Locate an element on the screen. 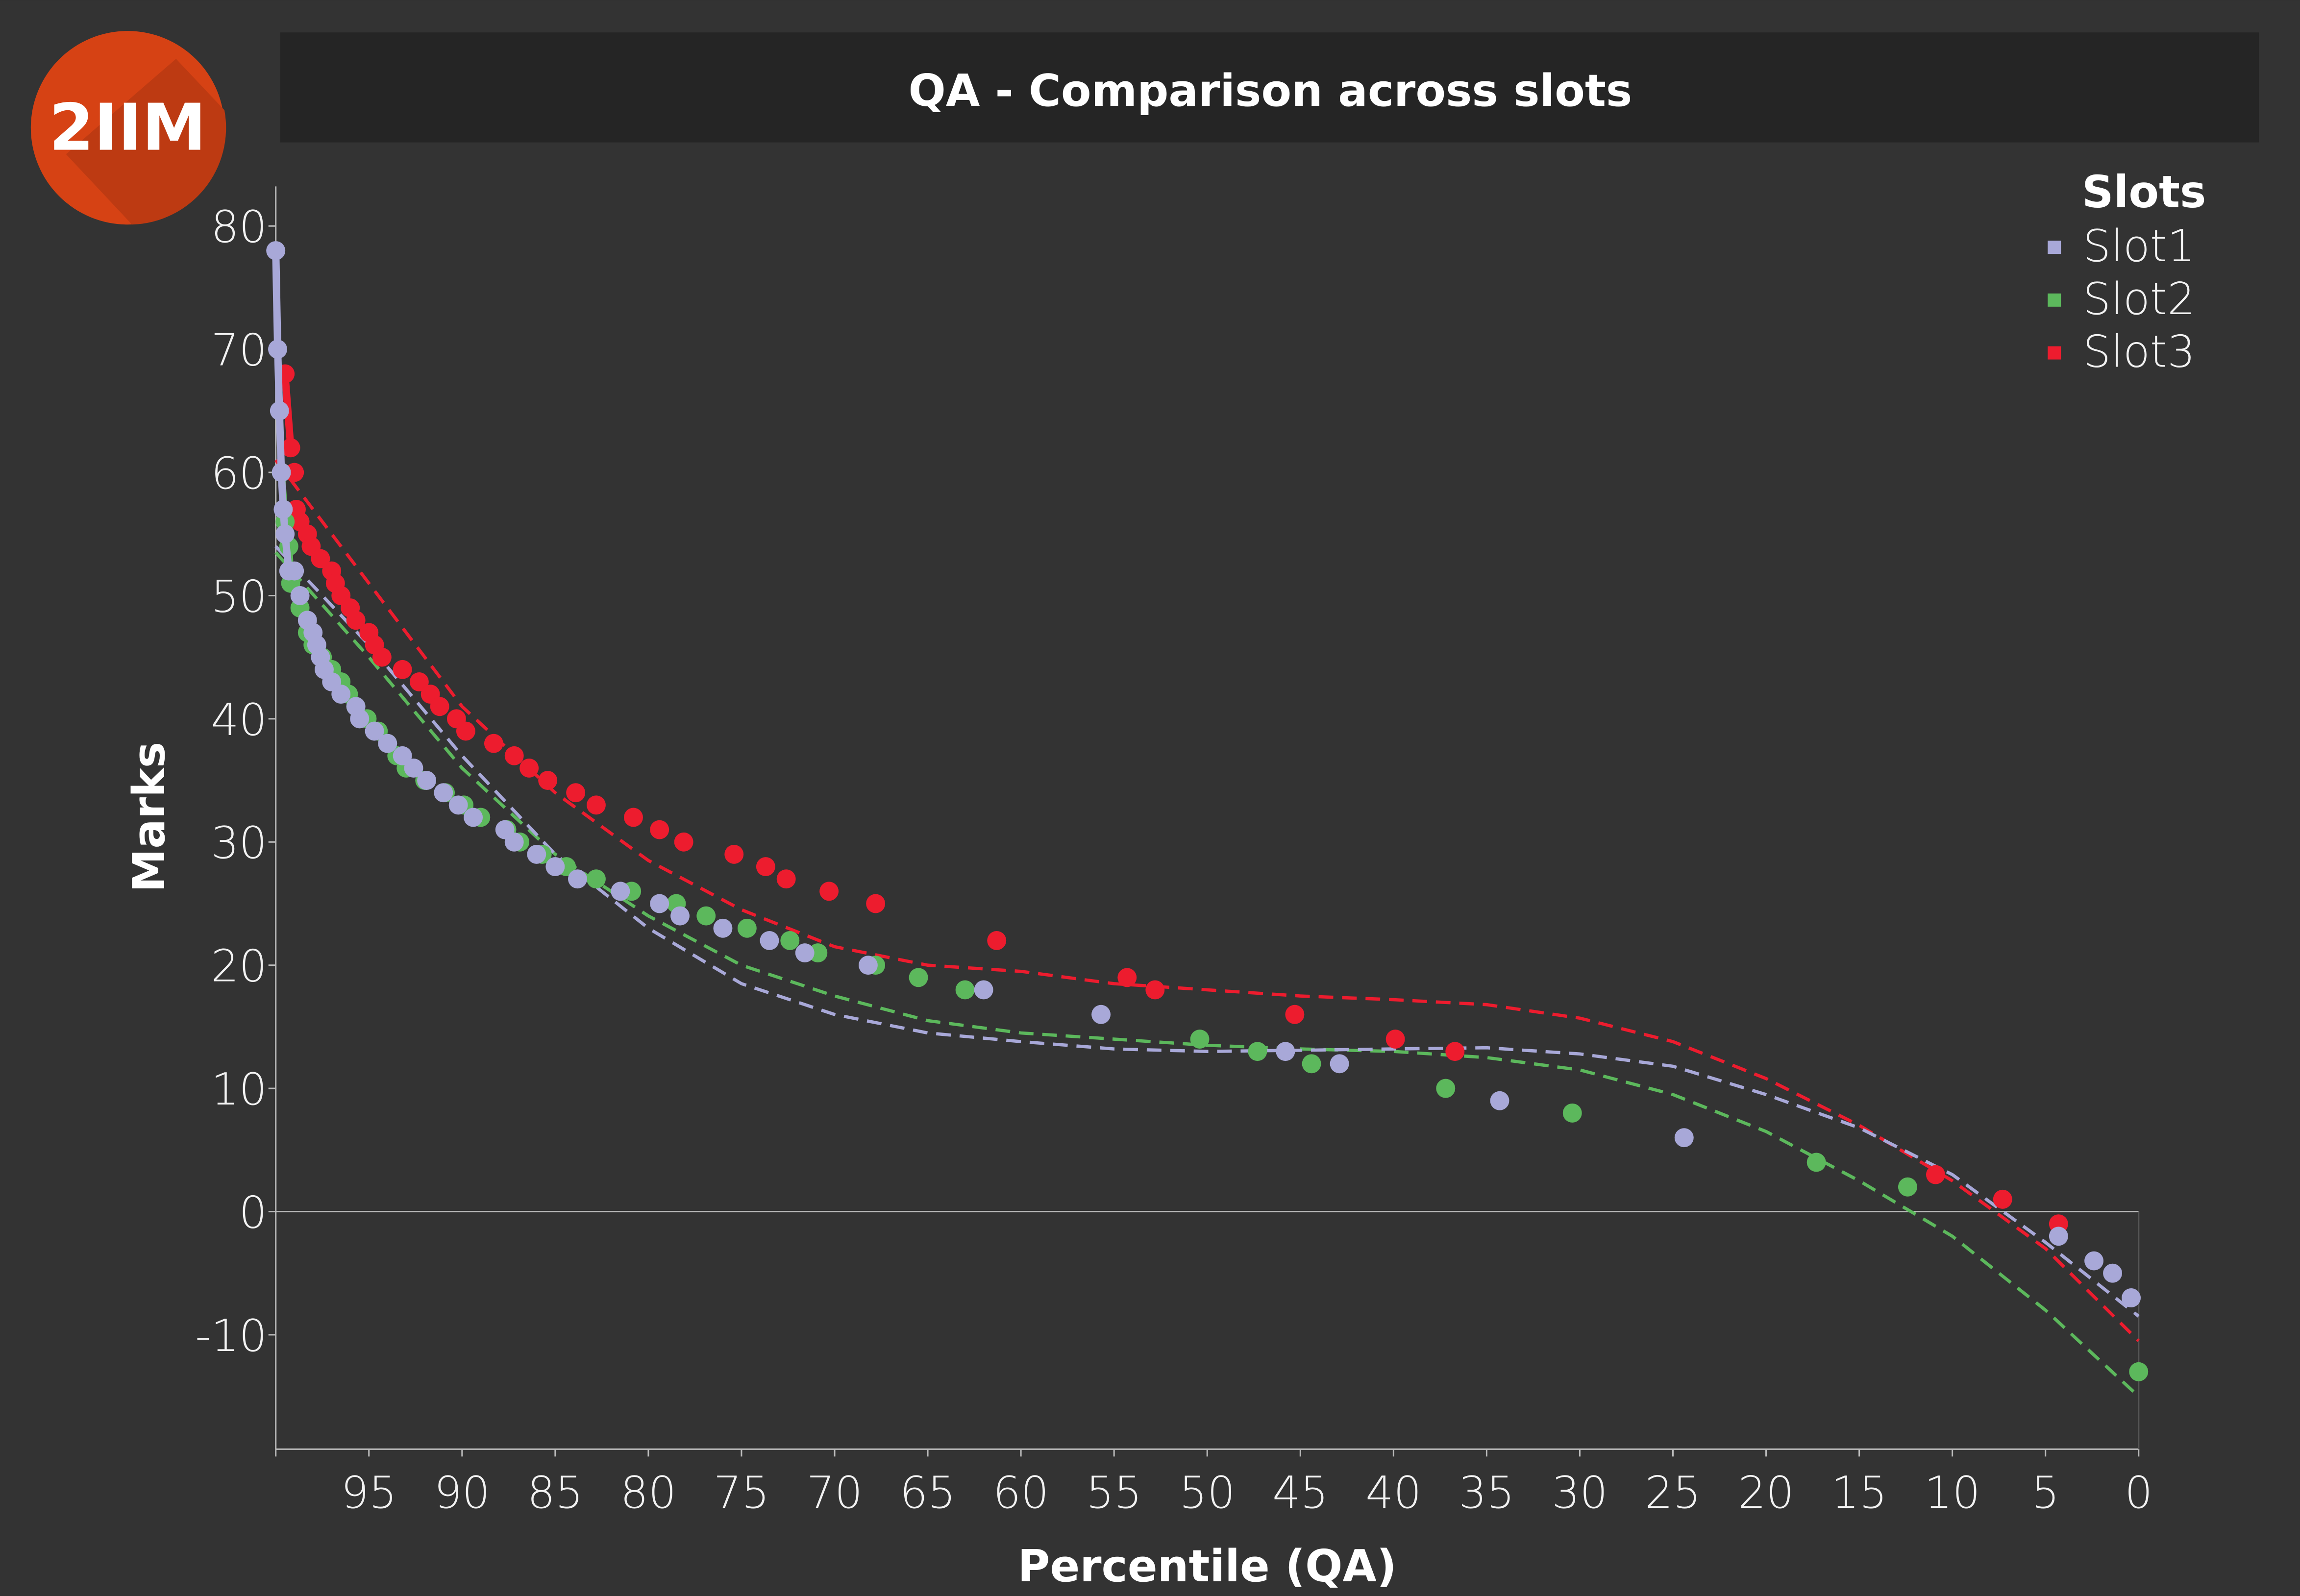 The height and width of the screenshot is (1596, 2300). x-tick-label: 95 is located at coordinates (369, 1493).